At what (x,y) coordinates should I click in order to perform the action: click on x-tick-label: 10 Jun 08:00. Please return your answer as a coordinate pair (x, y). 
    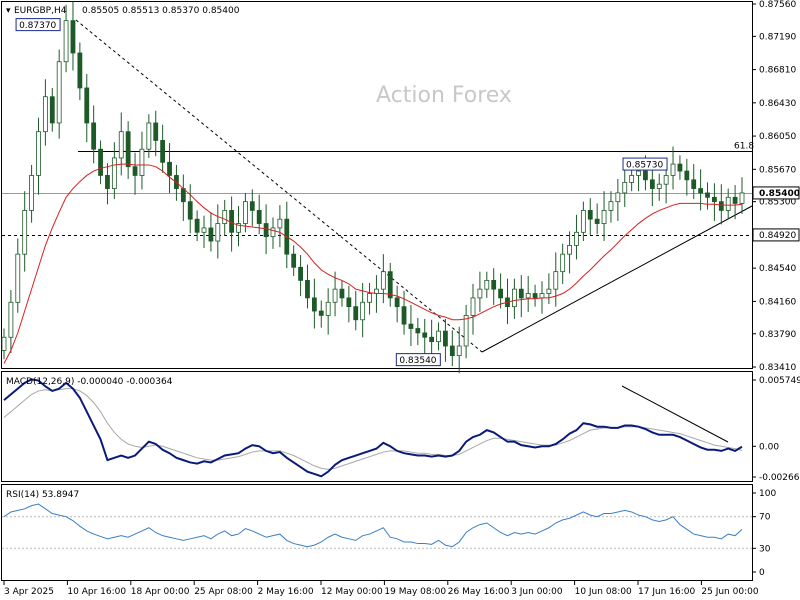
    Looking at the image, I should click on (603, 592).